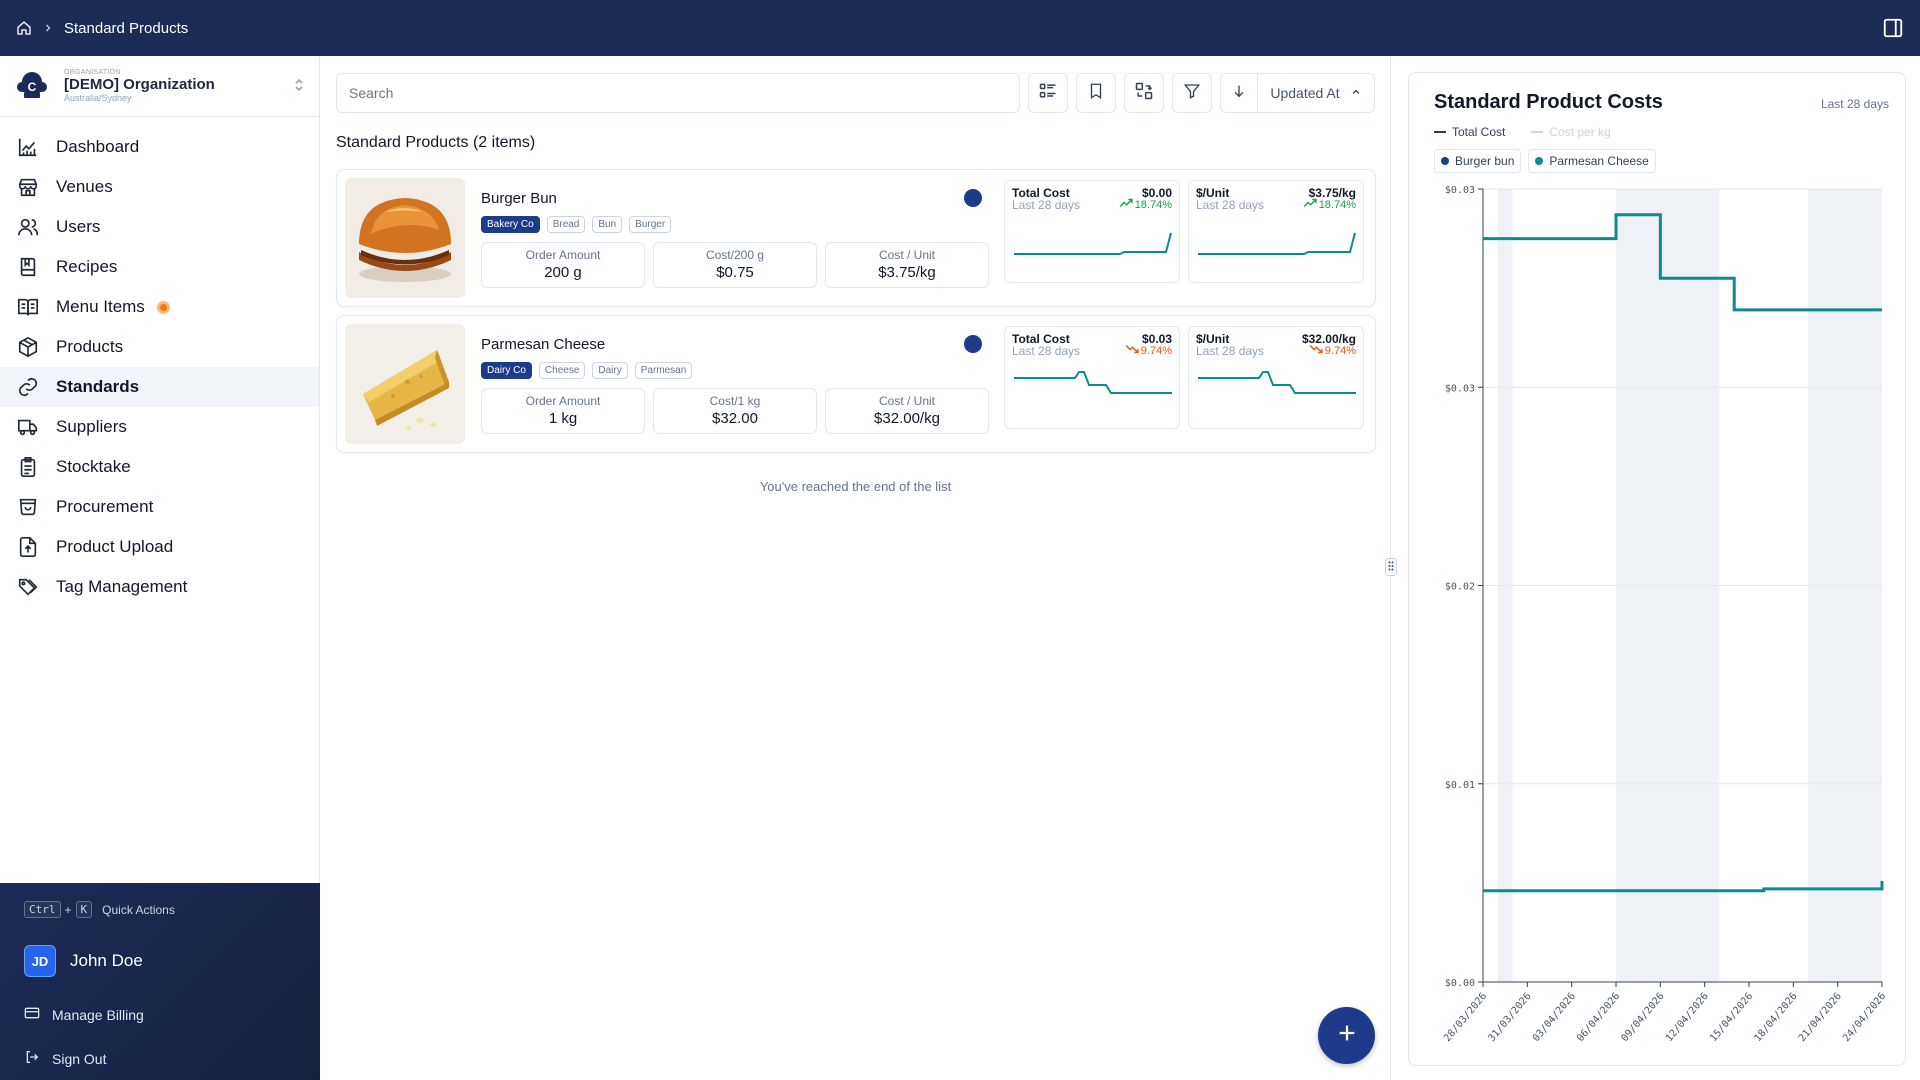 The image size is (1920, 1080). I want to click on compare-icon, so click(1144, 93).